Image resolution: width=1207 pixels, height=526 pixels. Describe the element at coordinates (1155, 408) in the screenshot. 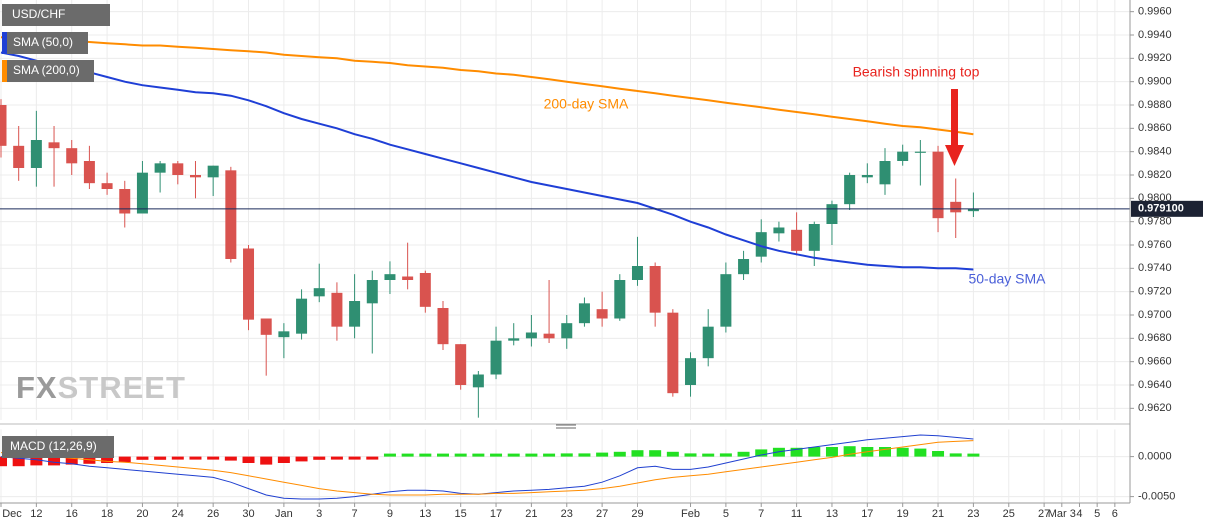

I see `y-tick-label: 0.9620` at that location.